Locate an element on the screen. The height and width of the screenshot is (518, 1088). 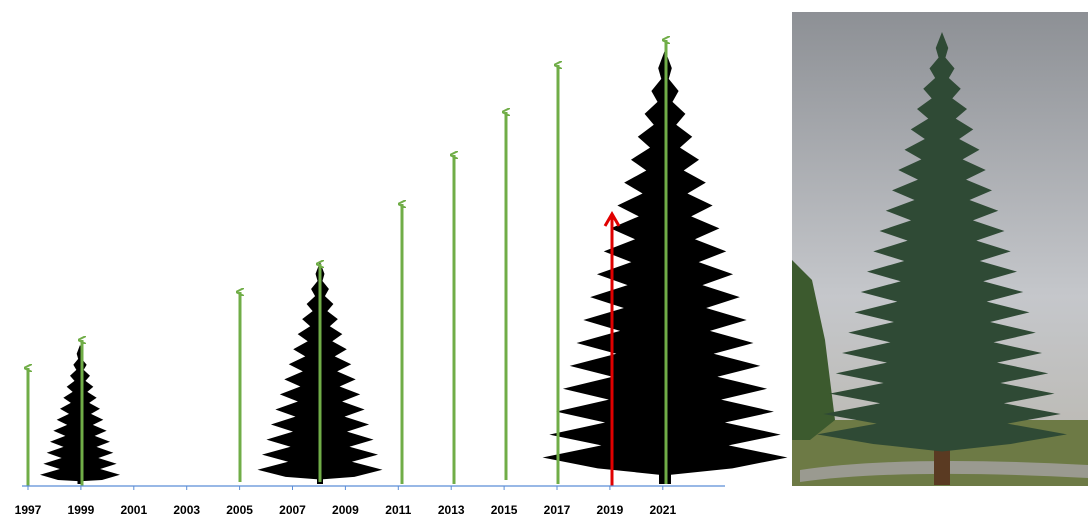
year-label: 1999 is located at coordinates (81, 510).